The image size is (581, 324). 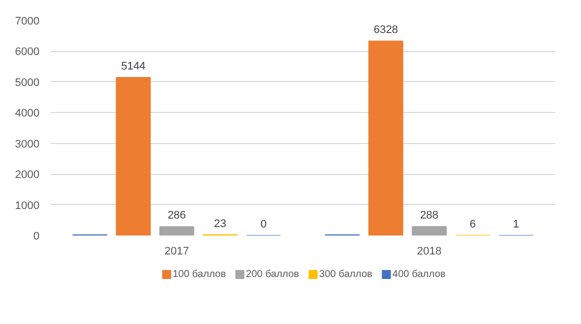 What do you see at coordinates (263, 224) in the screenshot?
I see `data-label: 0` at bounding box center [263, 224].